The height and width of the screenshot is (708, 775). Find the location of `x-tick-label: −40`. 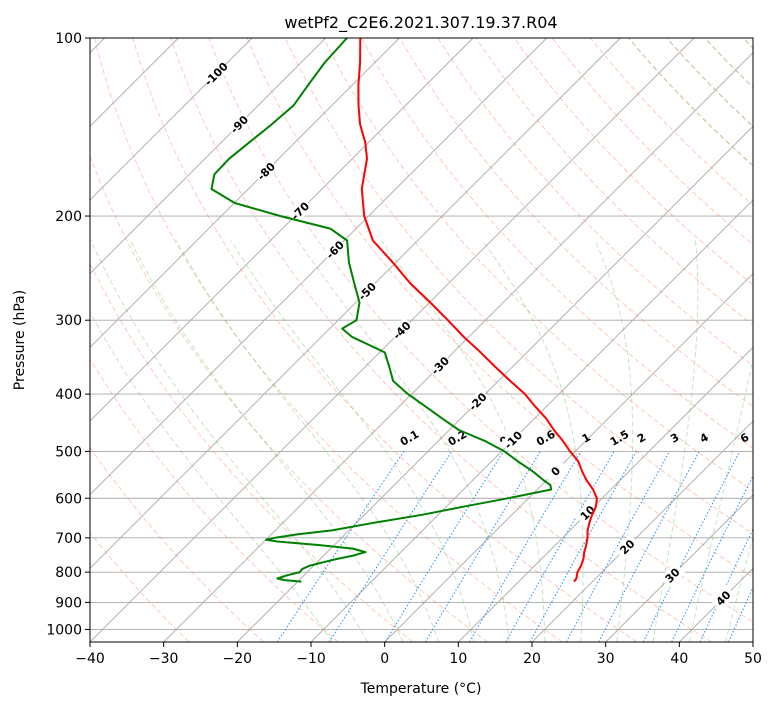

x-tick-label: −40 is located at coordinates (90, 659).